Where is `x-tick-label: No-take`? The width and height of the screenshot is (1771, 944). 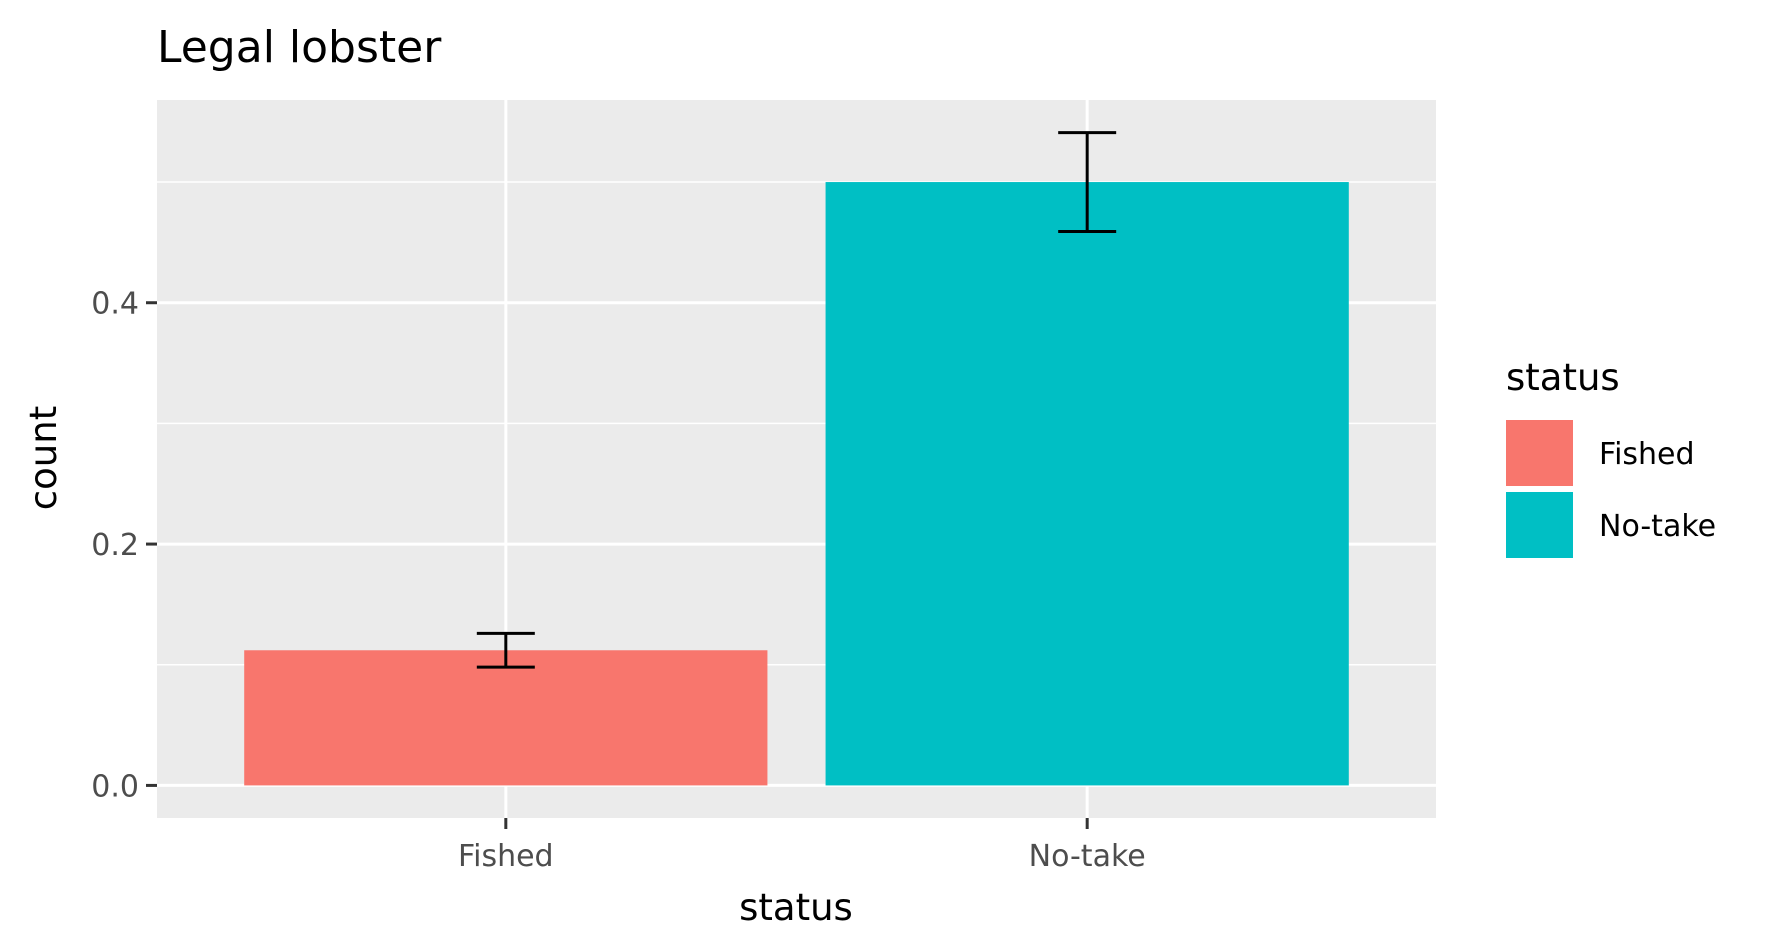
x-tick-label: No-take is located at coordinates (1087, 856).